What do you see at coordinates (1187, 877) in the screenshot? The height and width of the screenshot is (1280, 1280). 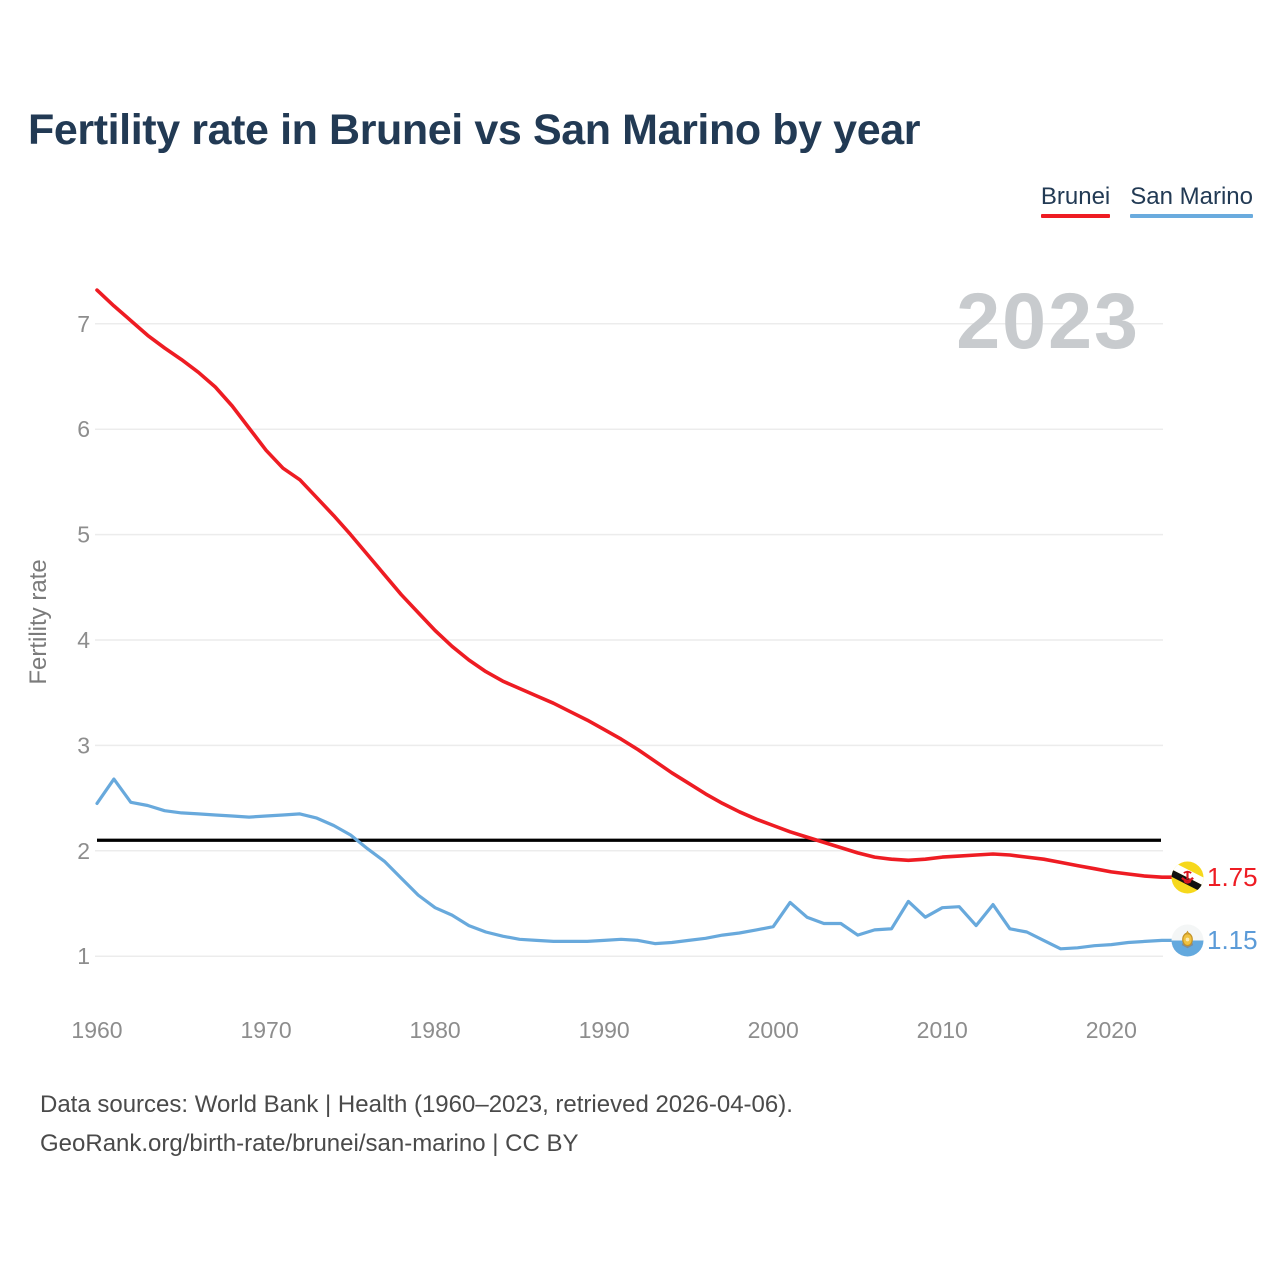 I see `brunei-flag-icon` at bounding box center [1187, 877].